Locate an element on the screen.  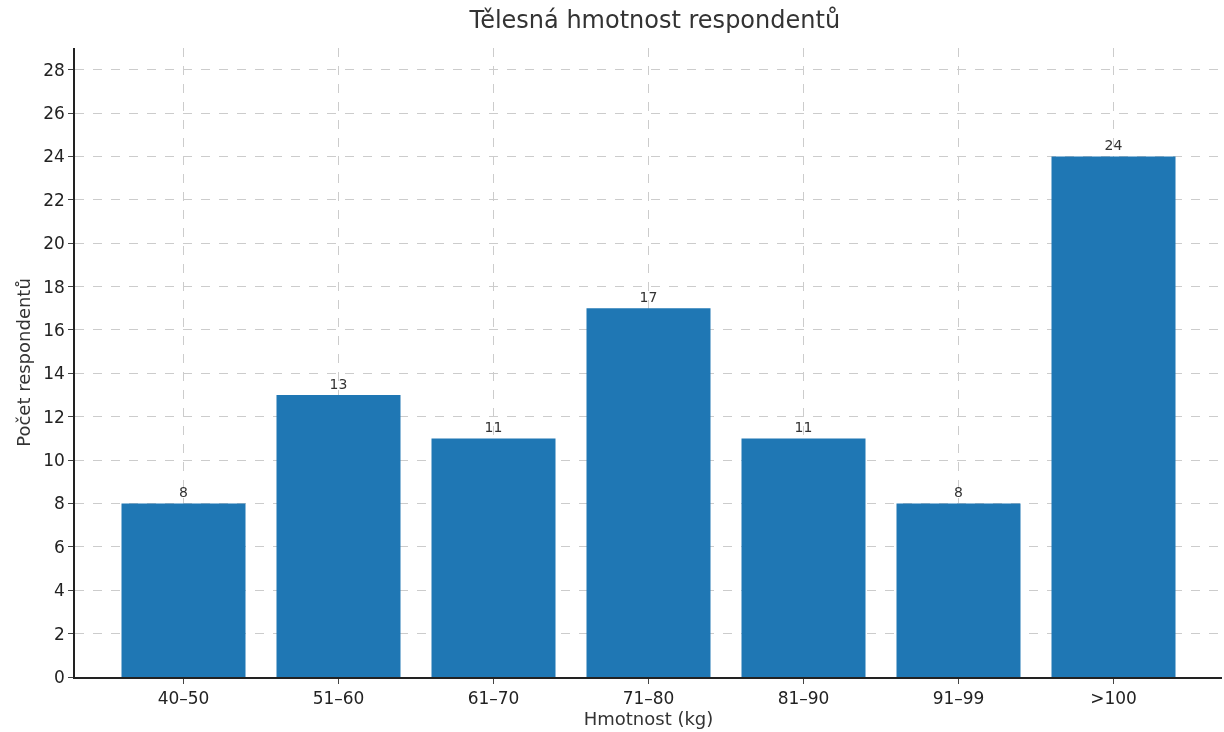
y-tick-label: 26 is located at coordinates (54, 113).